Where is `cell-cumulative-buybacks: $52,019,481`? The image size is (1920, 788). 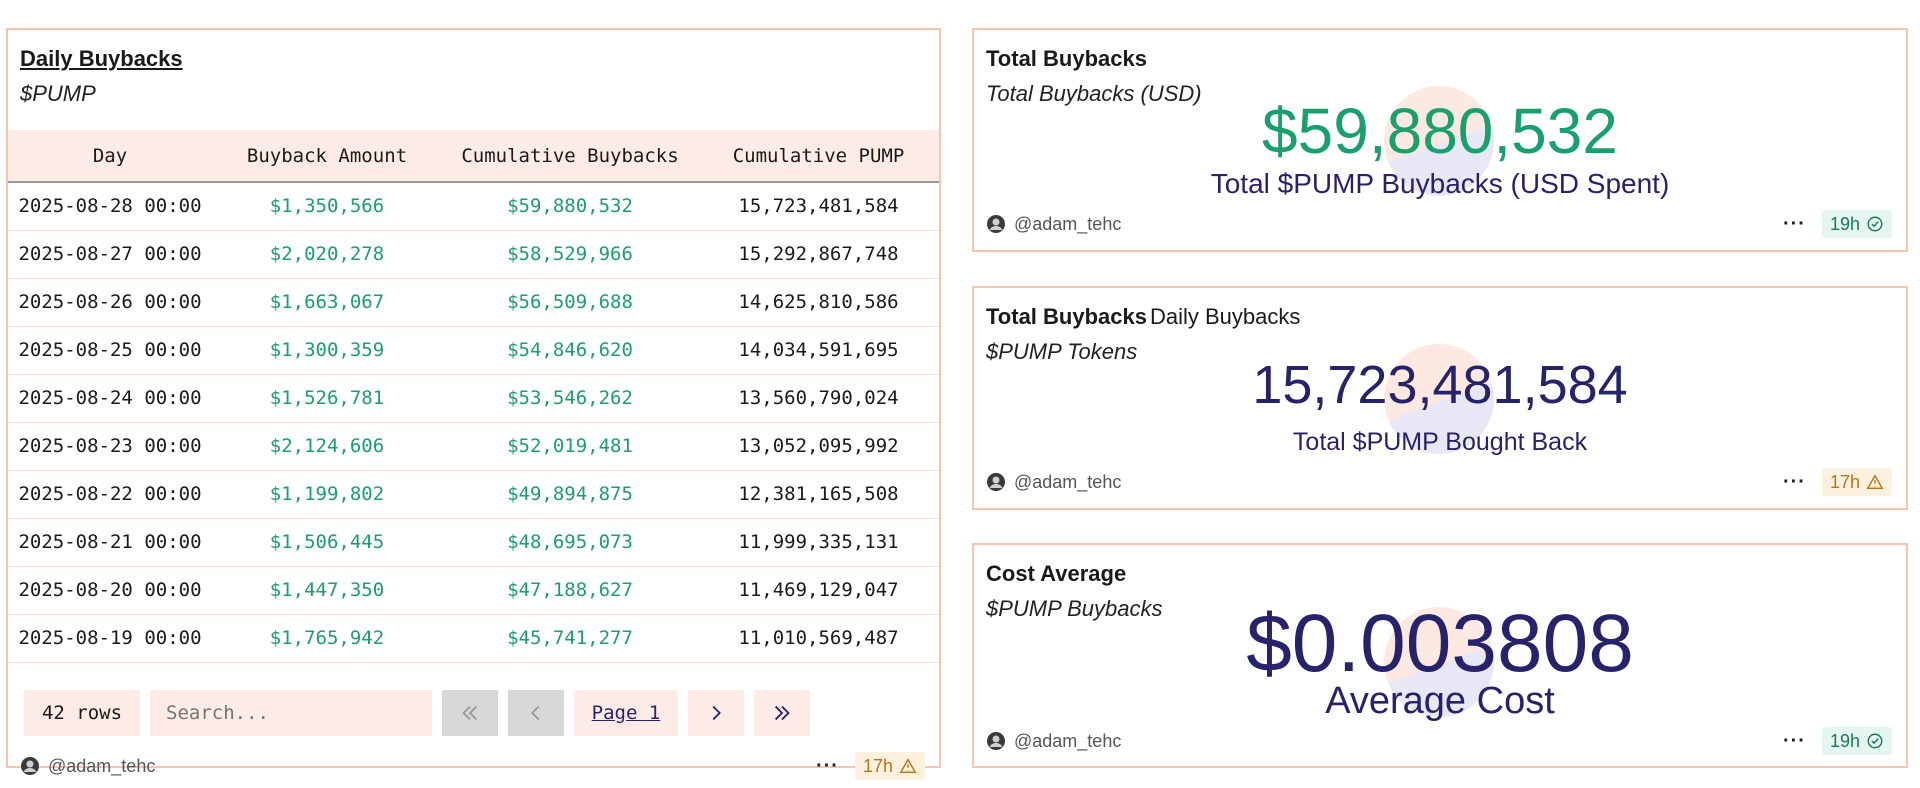
cell-cumulative-buybacks: $52,019,481 is located at coordinates (570, 446).